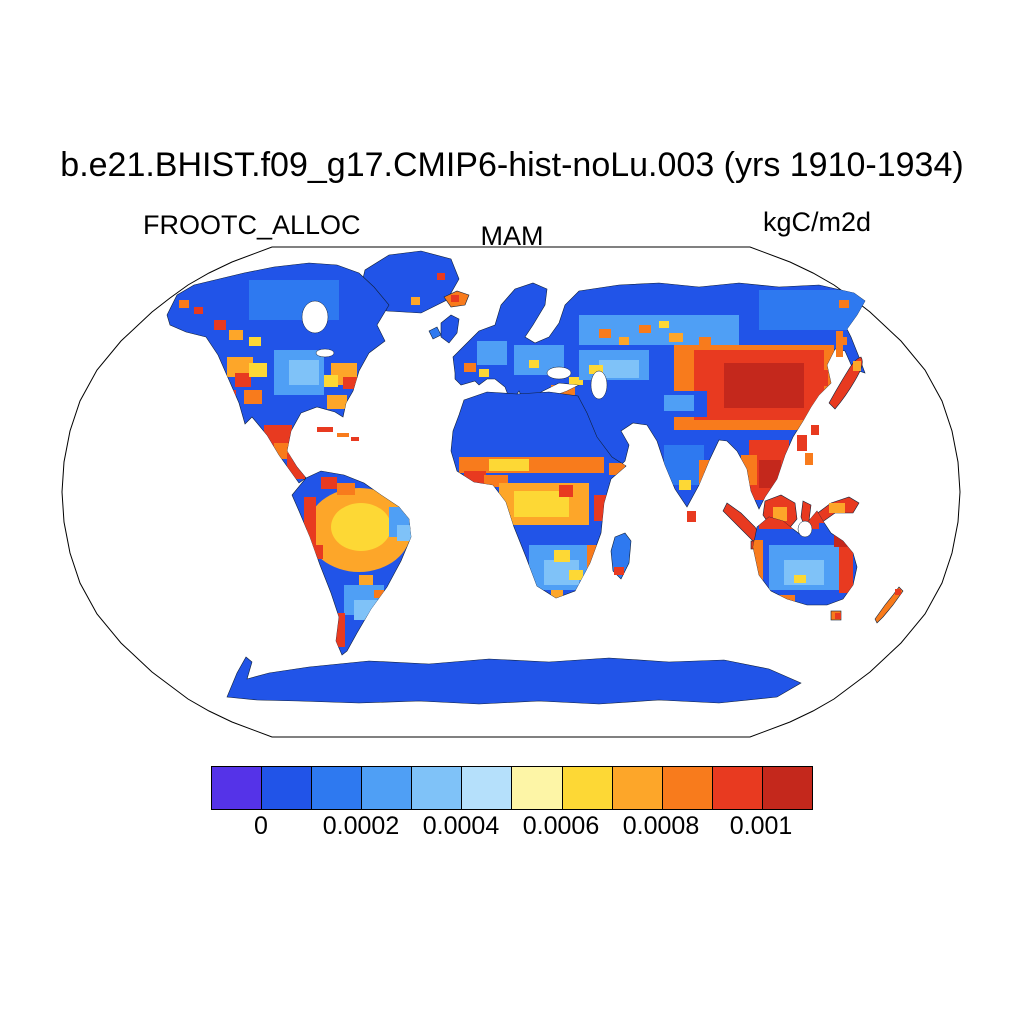 The height and width of the screenshot is (1024, 1024). I want to click on great-lakes, so click(325, 353).